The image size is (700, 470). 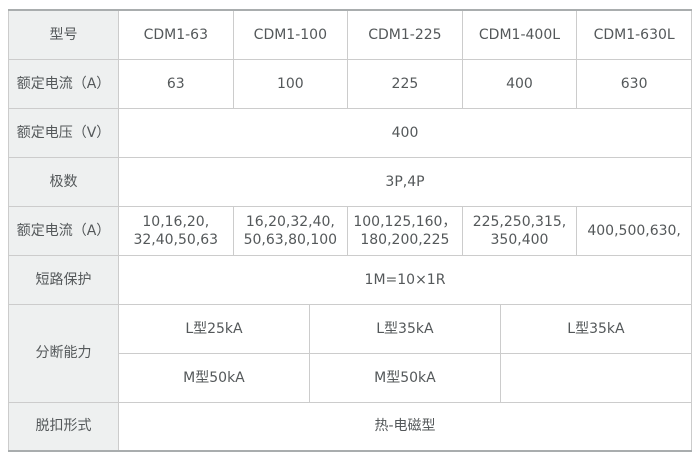 I want to click on rated-voltage-cell: 400, so click(x=405, y=132).